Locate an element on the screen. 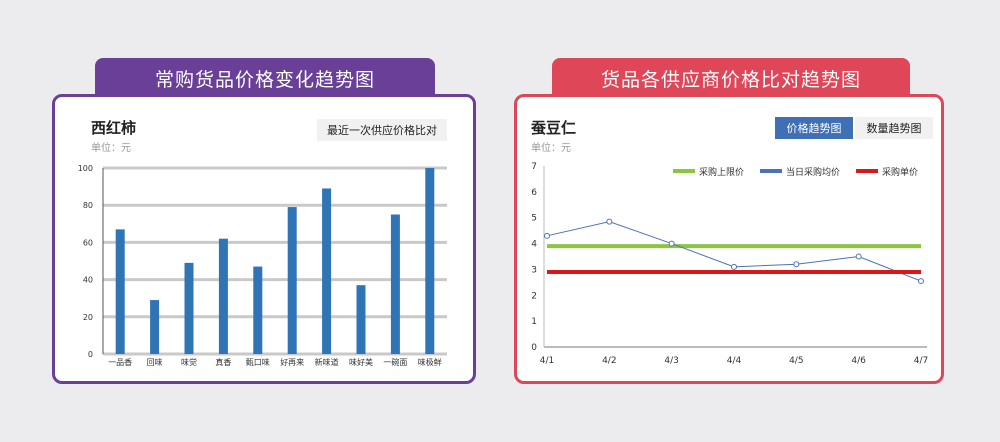 The height and width of the screenshot is (442, 1000). y-tick-label: 6 is located at coordinates (534, 193).